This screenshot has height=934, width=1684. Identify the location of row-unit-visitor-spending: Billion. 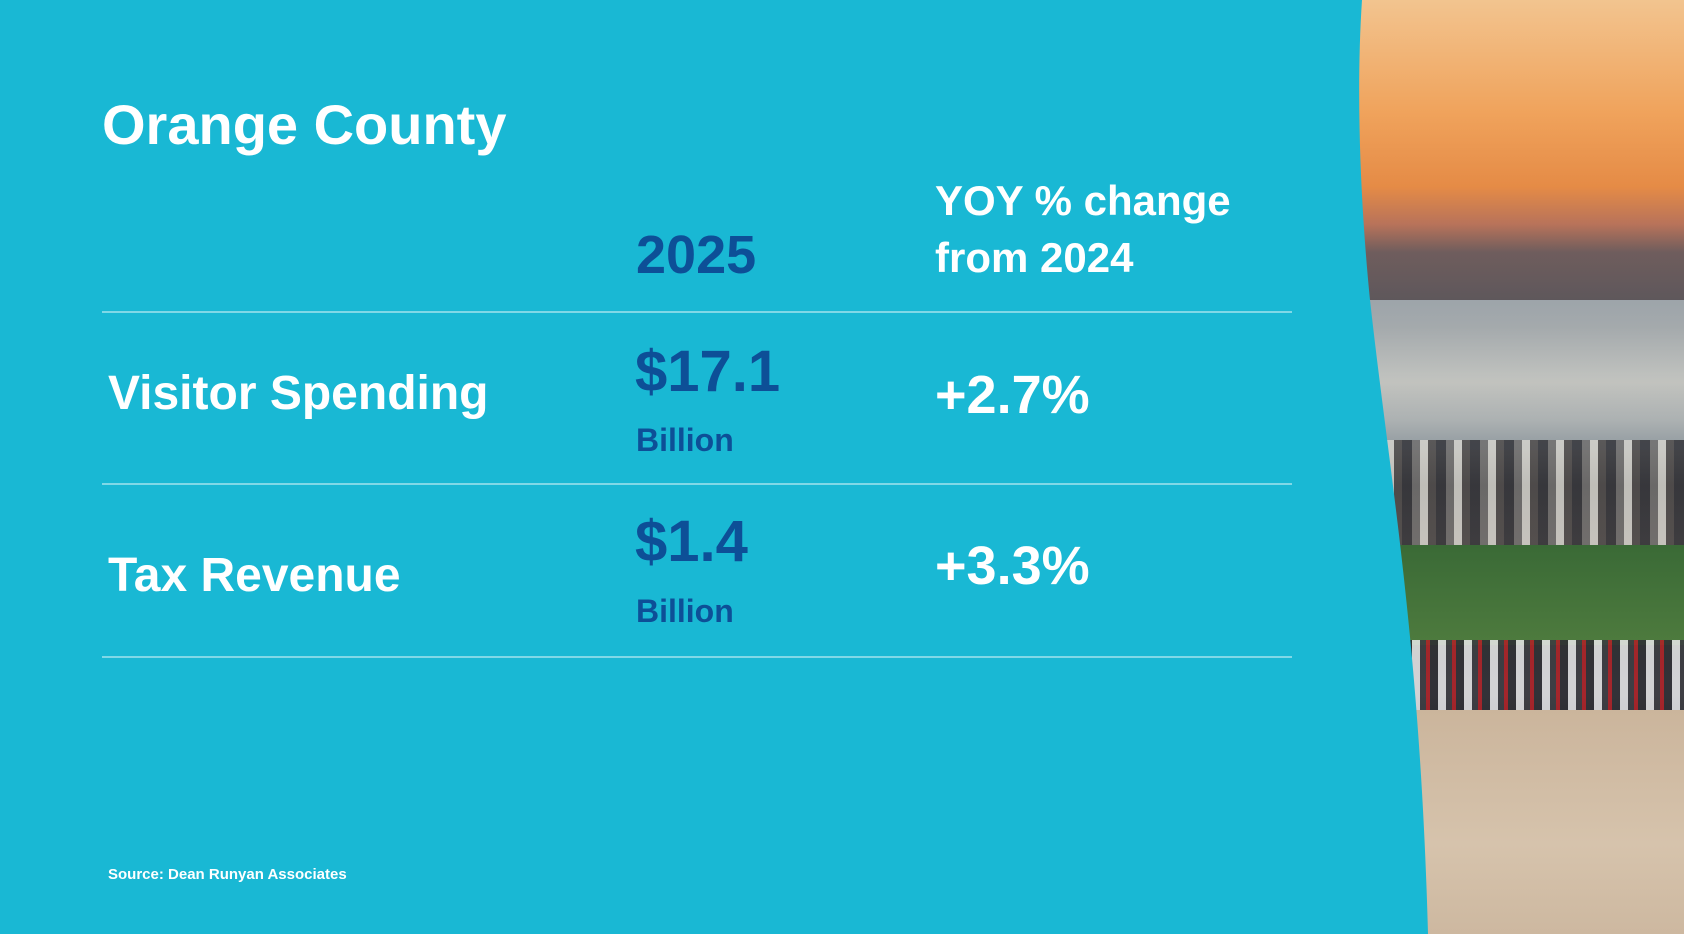
(685, 440).